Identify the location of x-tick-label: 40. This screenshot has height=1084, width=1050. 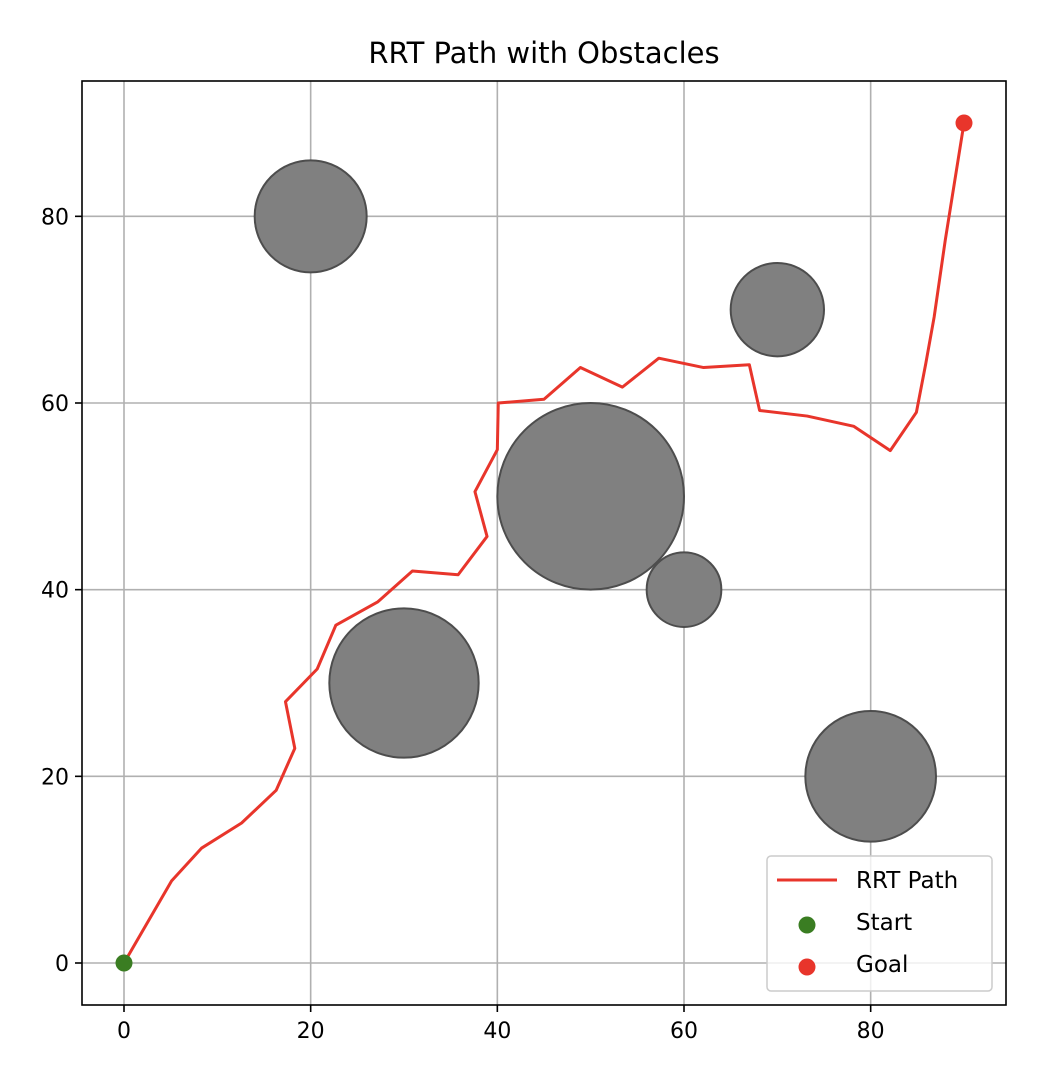
(497, 1031).